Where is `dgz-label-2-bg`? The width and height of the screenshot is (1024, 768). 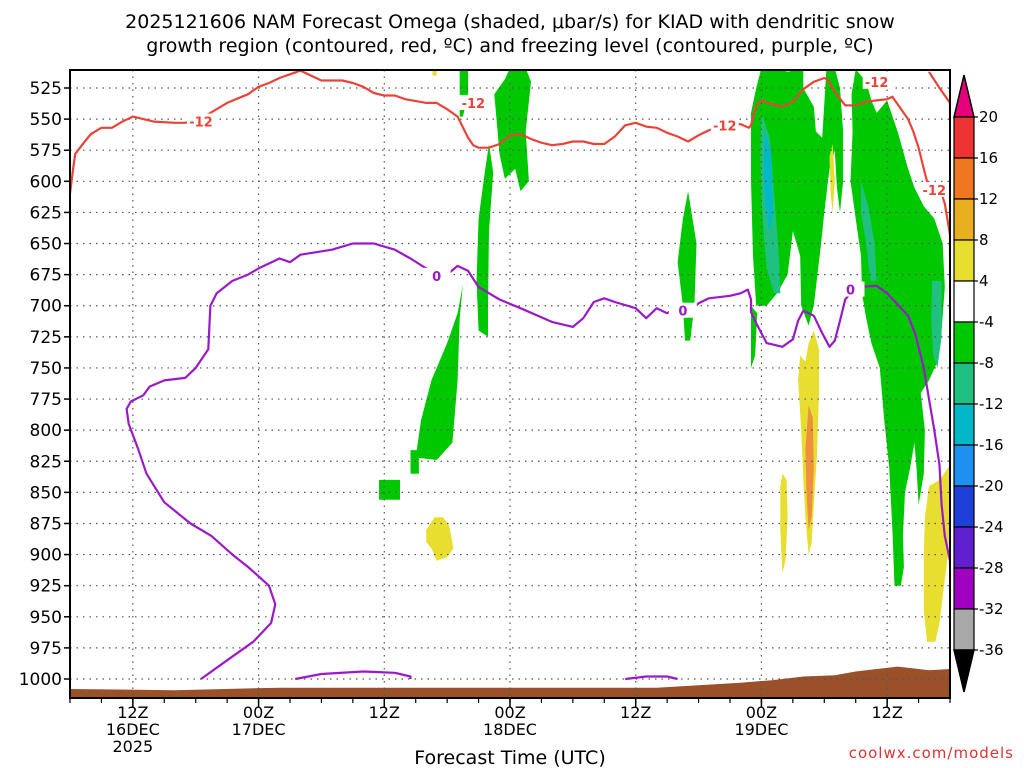 dgz-label-2-bg is located at coordinates (473, 102).